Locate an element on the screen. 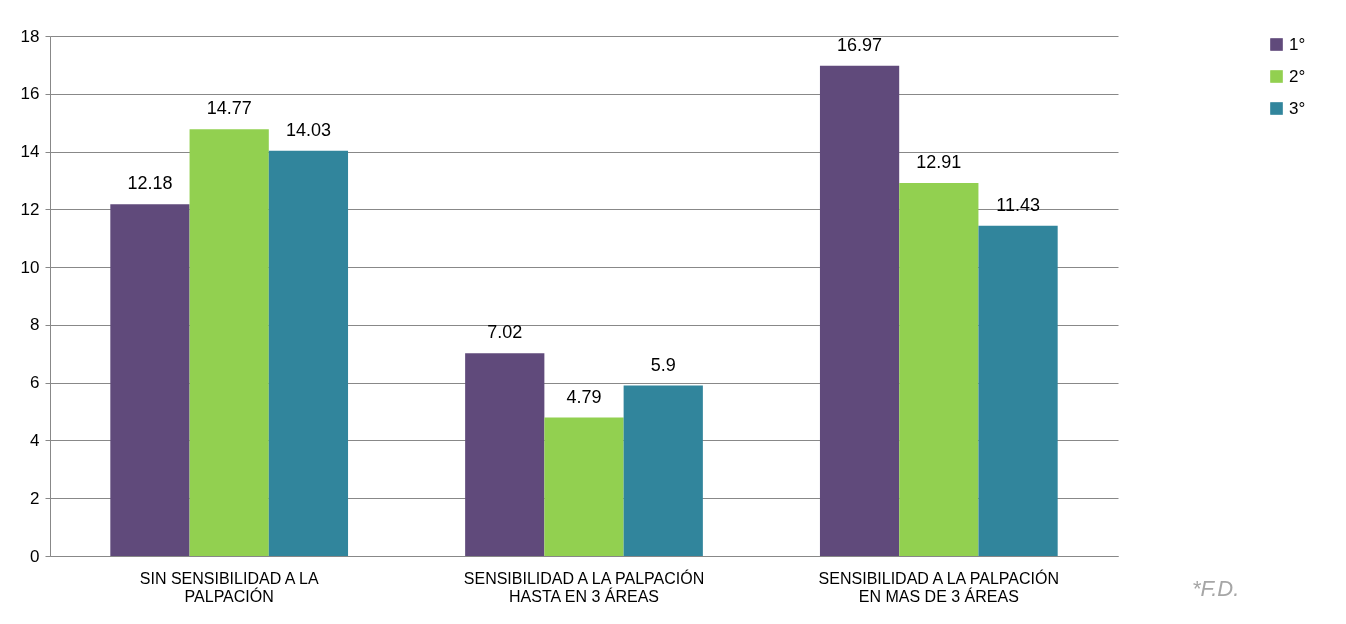 This screenshot has width=1346, height=624. y-tick-label: 14 is located at coordinates (30, 152).